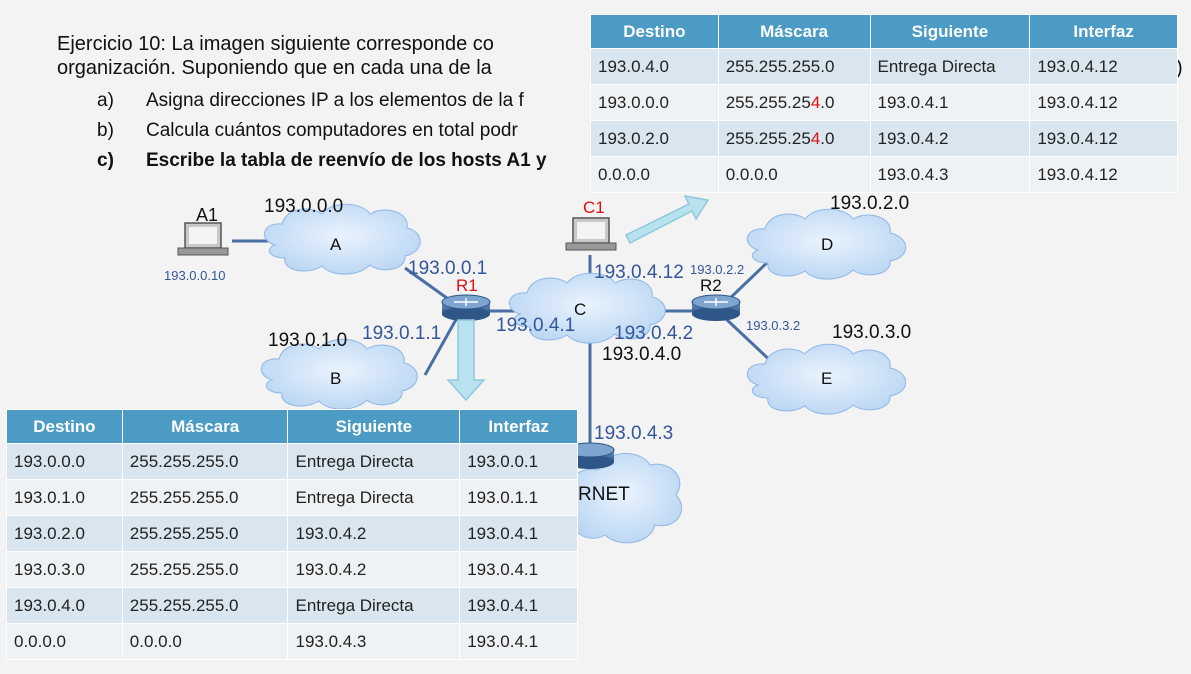 This screenshot has height=674, width=1191. What do you see at coordinates (654, 333) in the screenshot?
I see `r2-ip-c: 193.0.4.2` at bounding box center [654, 333].